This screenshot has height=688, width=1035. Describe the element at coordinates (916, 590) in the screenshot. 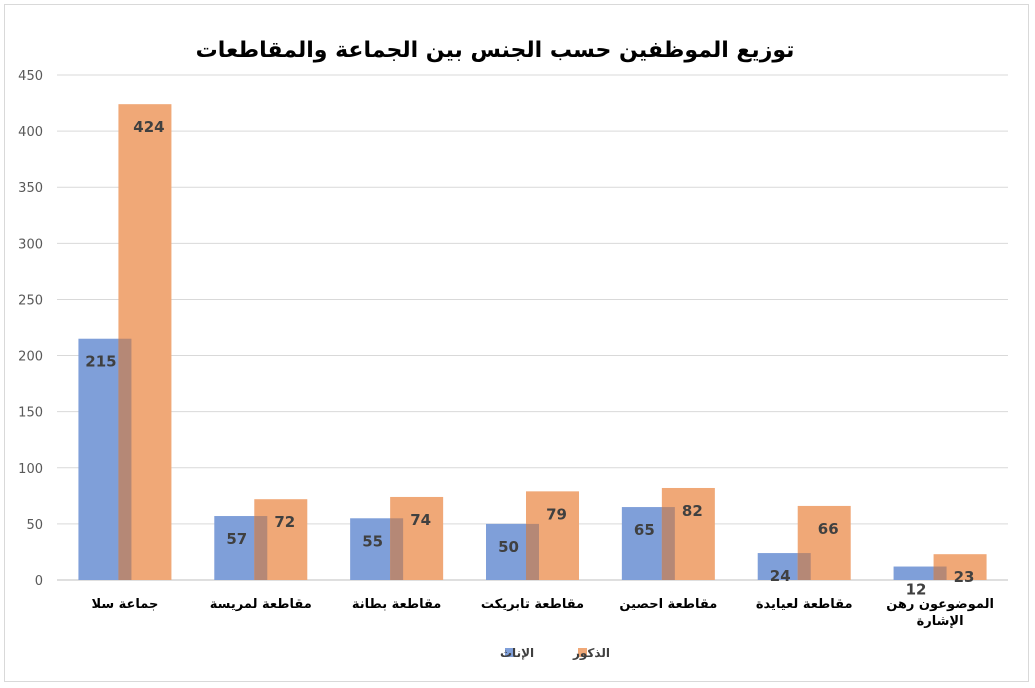

I see `data-label: 12` at that location.